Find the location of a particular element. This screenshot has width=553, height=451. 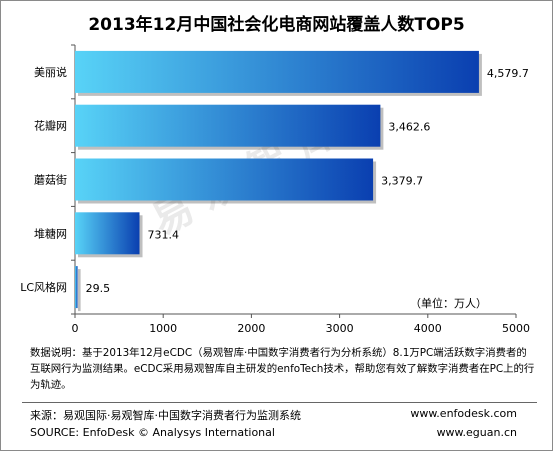

category-label: LC风格网 is located at coordinates (43, 287).